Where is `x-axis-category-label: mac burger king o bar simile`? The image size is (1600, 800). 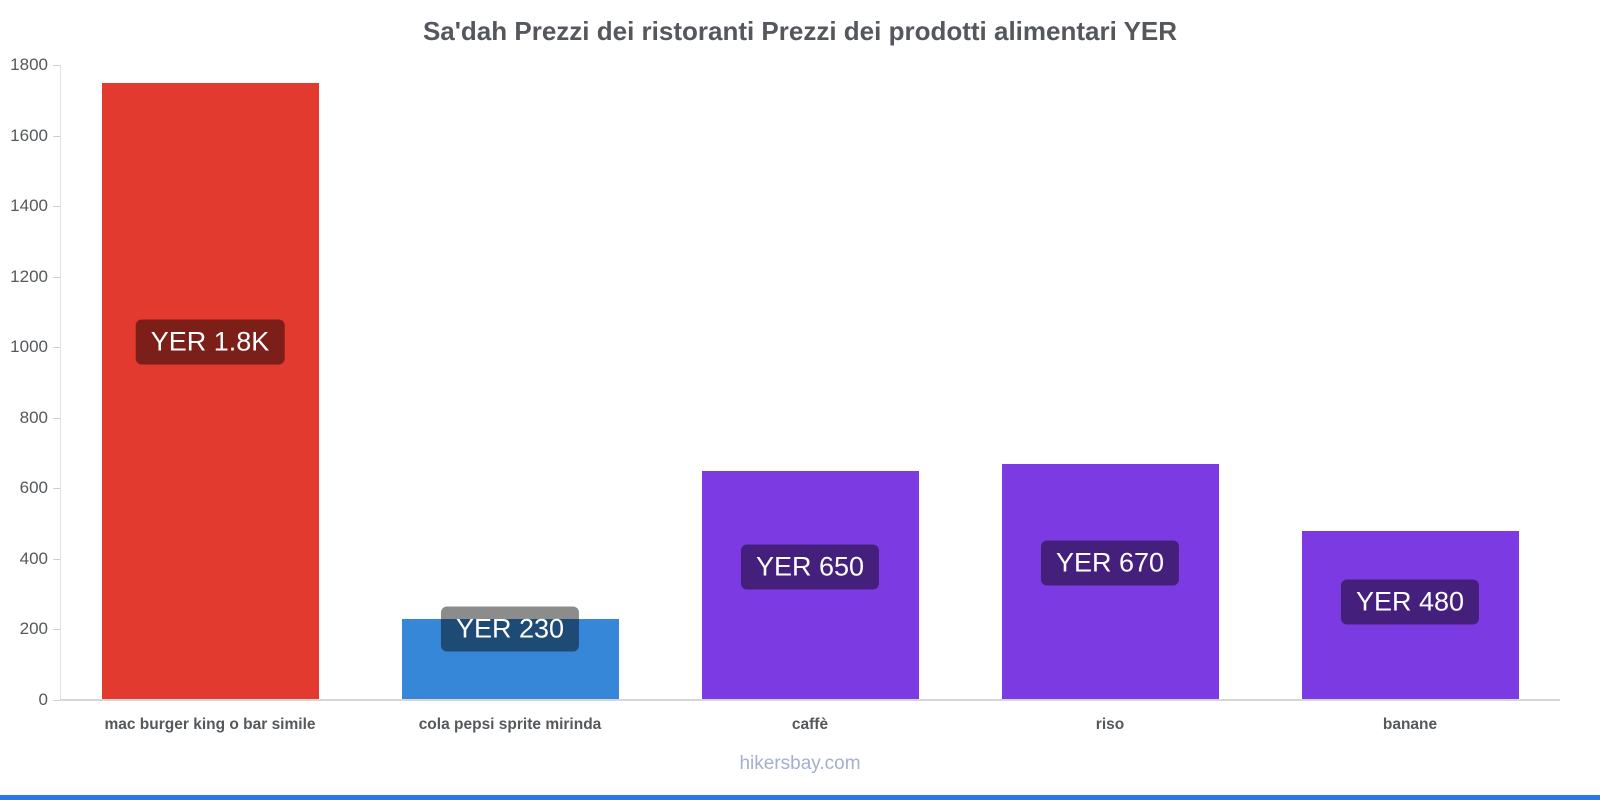 x-axis-category-label: mac burger king o bar simile is located at coordinates (210, 724).